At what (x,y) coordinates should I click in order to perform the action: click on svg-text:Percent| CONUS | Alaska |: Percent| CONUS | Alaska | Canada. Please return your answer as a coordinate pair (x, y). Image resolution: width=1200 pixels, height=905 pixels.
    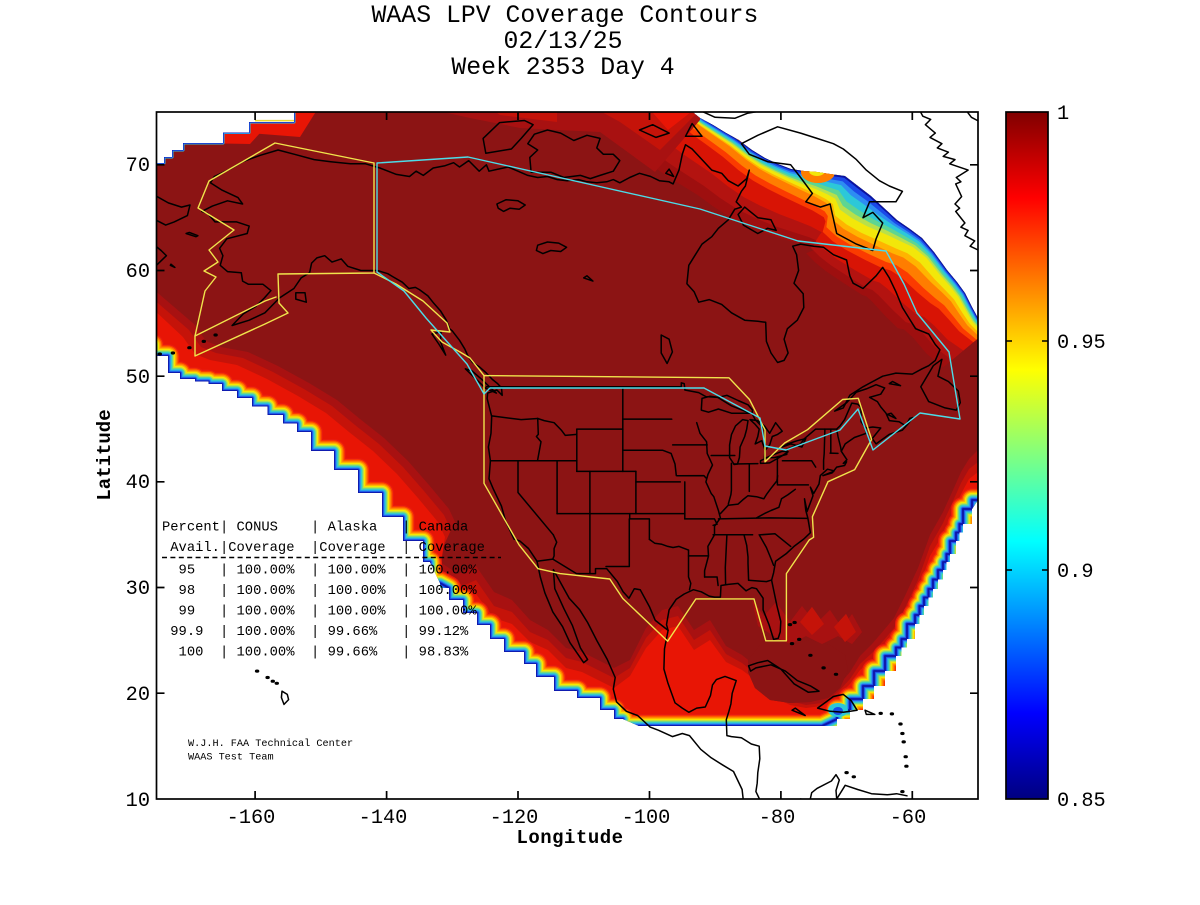
    Looking at the image, I should click on (315, 528).